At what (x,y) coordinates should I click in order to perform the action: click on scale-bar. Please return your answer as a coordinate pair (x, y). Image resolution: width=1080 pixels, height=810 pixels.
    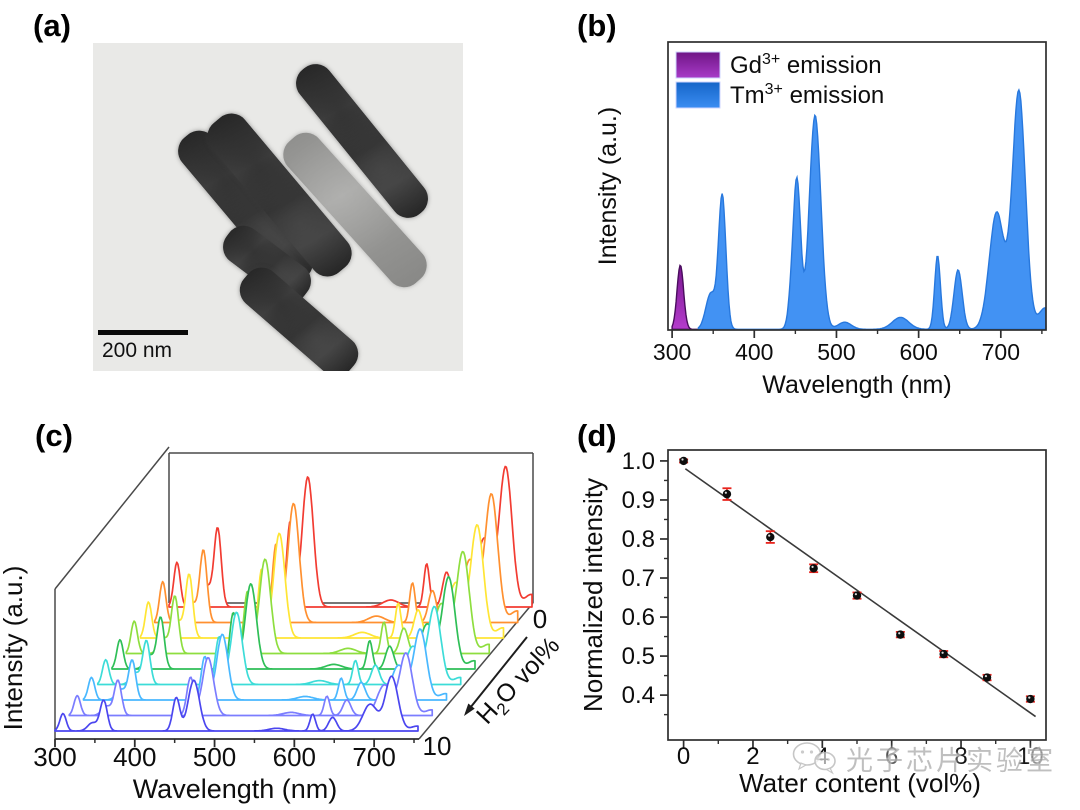
    Looking at the image, I should click on (143, 332).